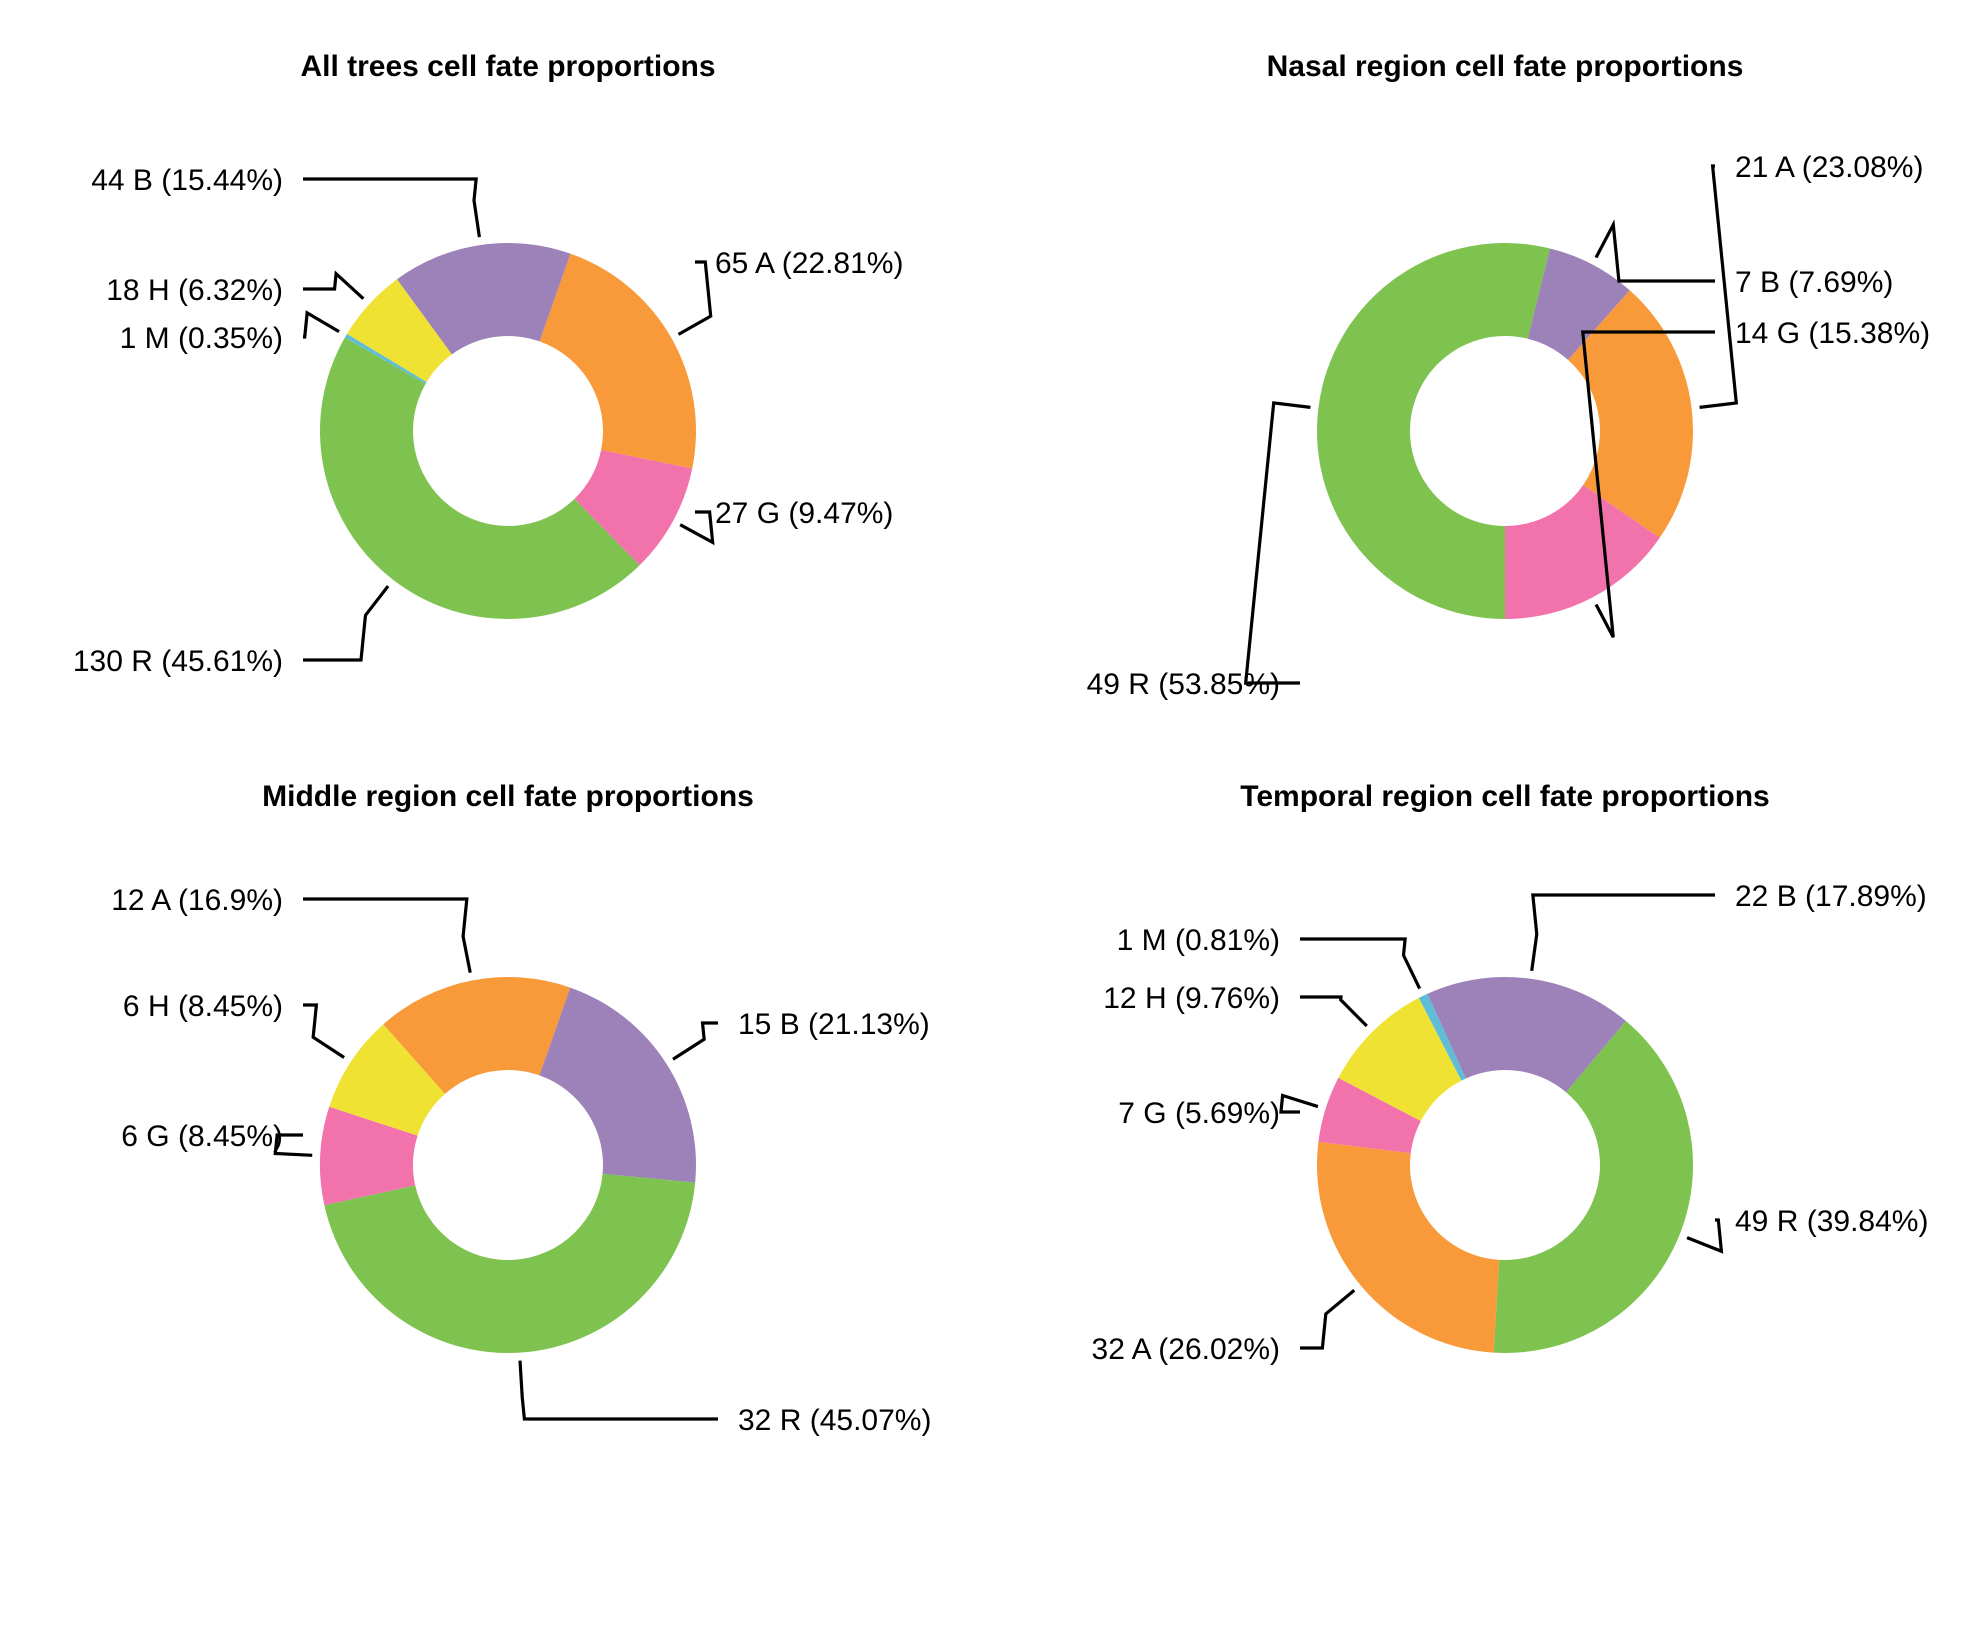 Image resolution: width=1988 pixels, height=1632 pixels. I want to click on slice-label-G: 27 G (9.47%), so click(804, 513).